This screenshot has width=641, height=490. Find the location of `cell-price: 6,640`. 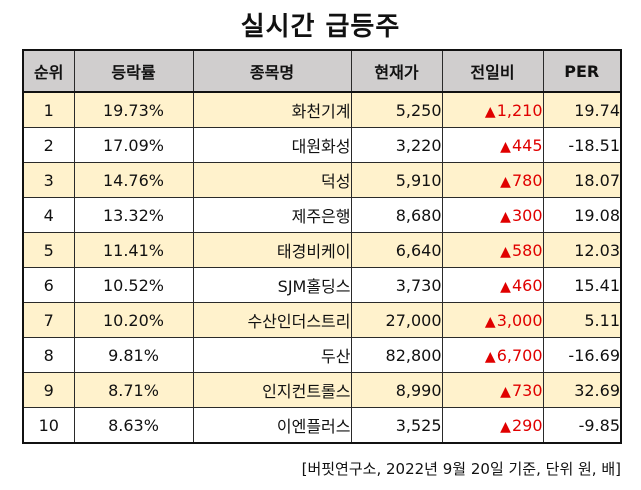

cell-price: 6,640 is located at coordinates (396, 250).